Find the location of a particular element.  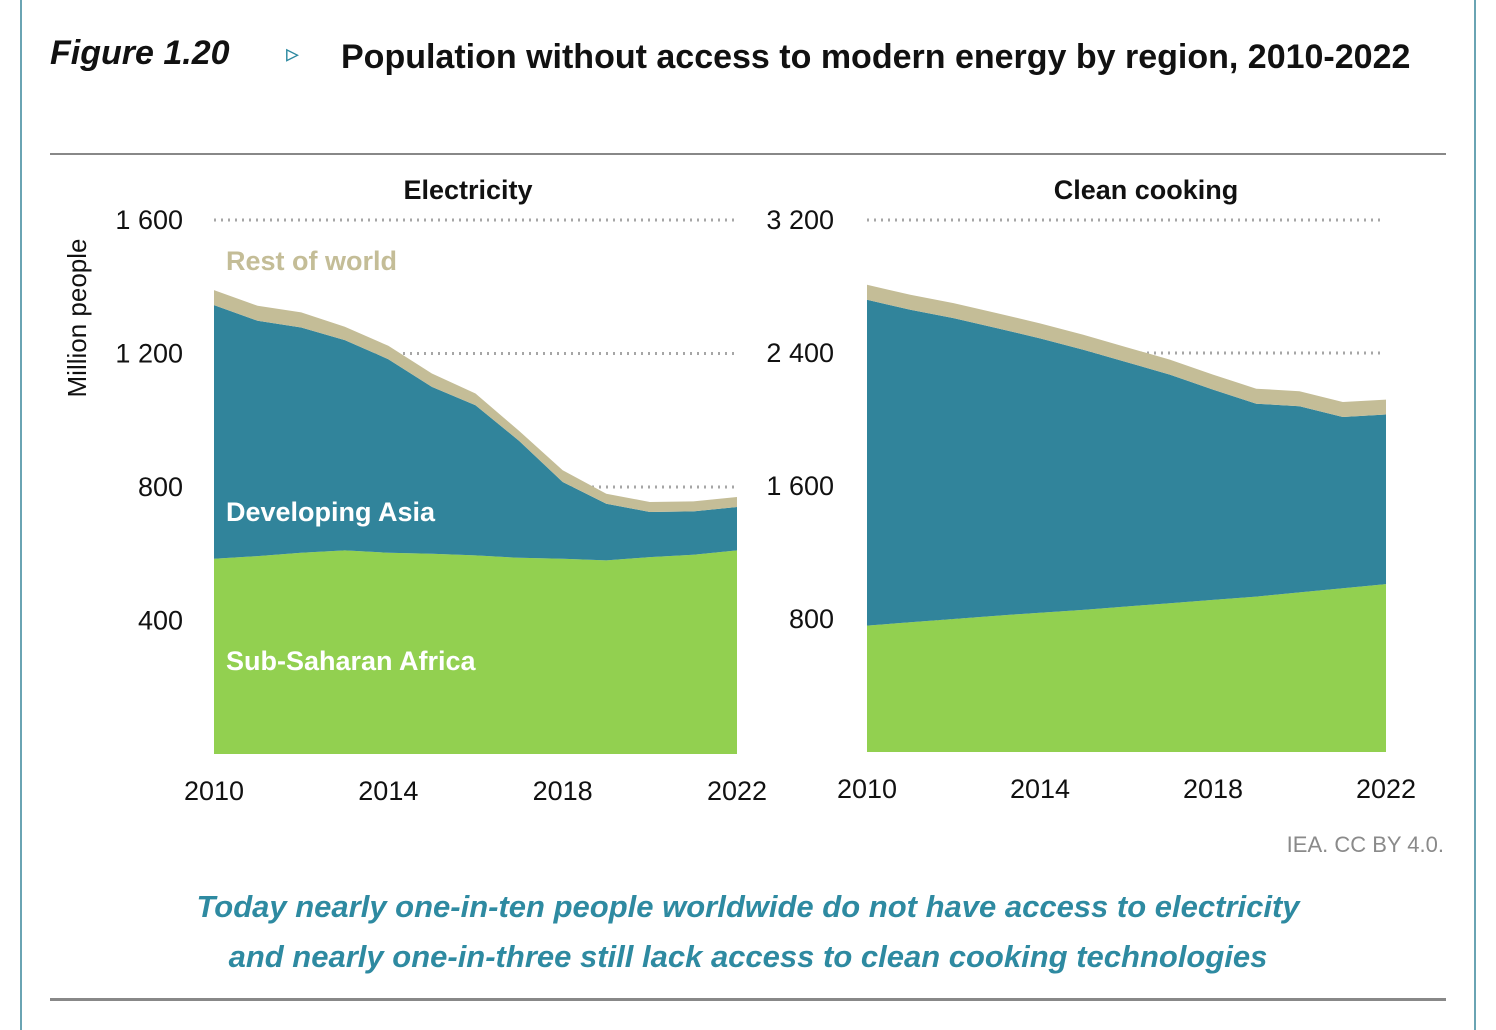

y-tick-label-0-3: 1 600 is located at coordinates (149, 220).